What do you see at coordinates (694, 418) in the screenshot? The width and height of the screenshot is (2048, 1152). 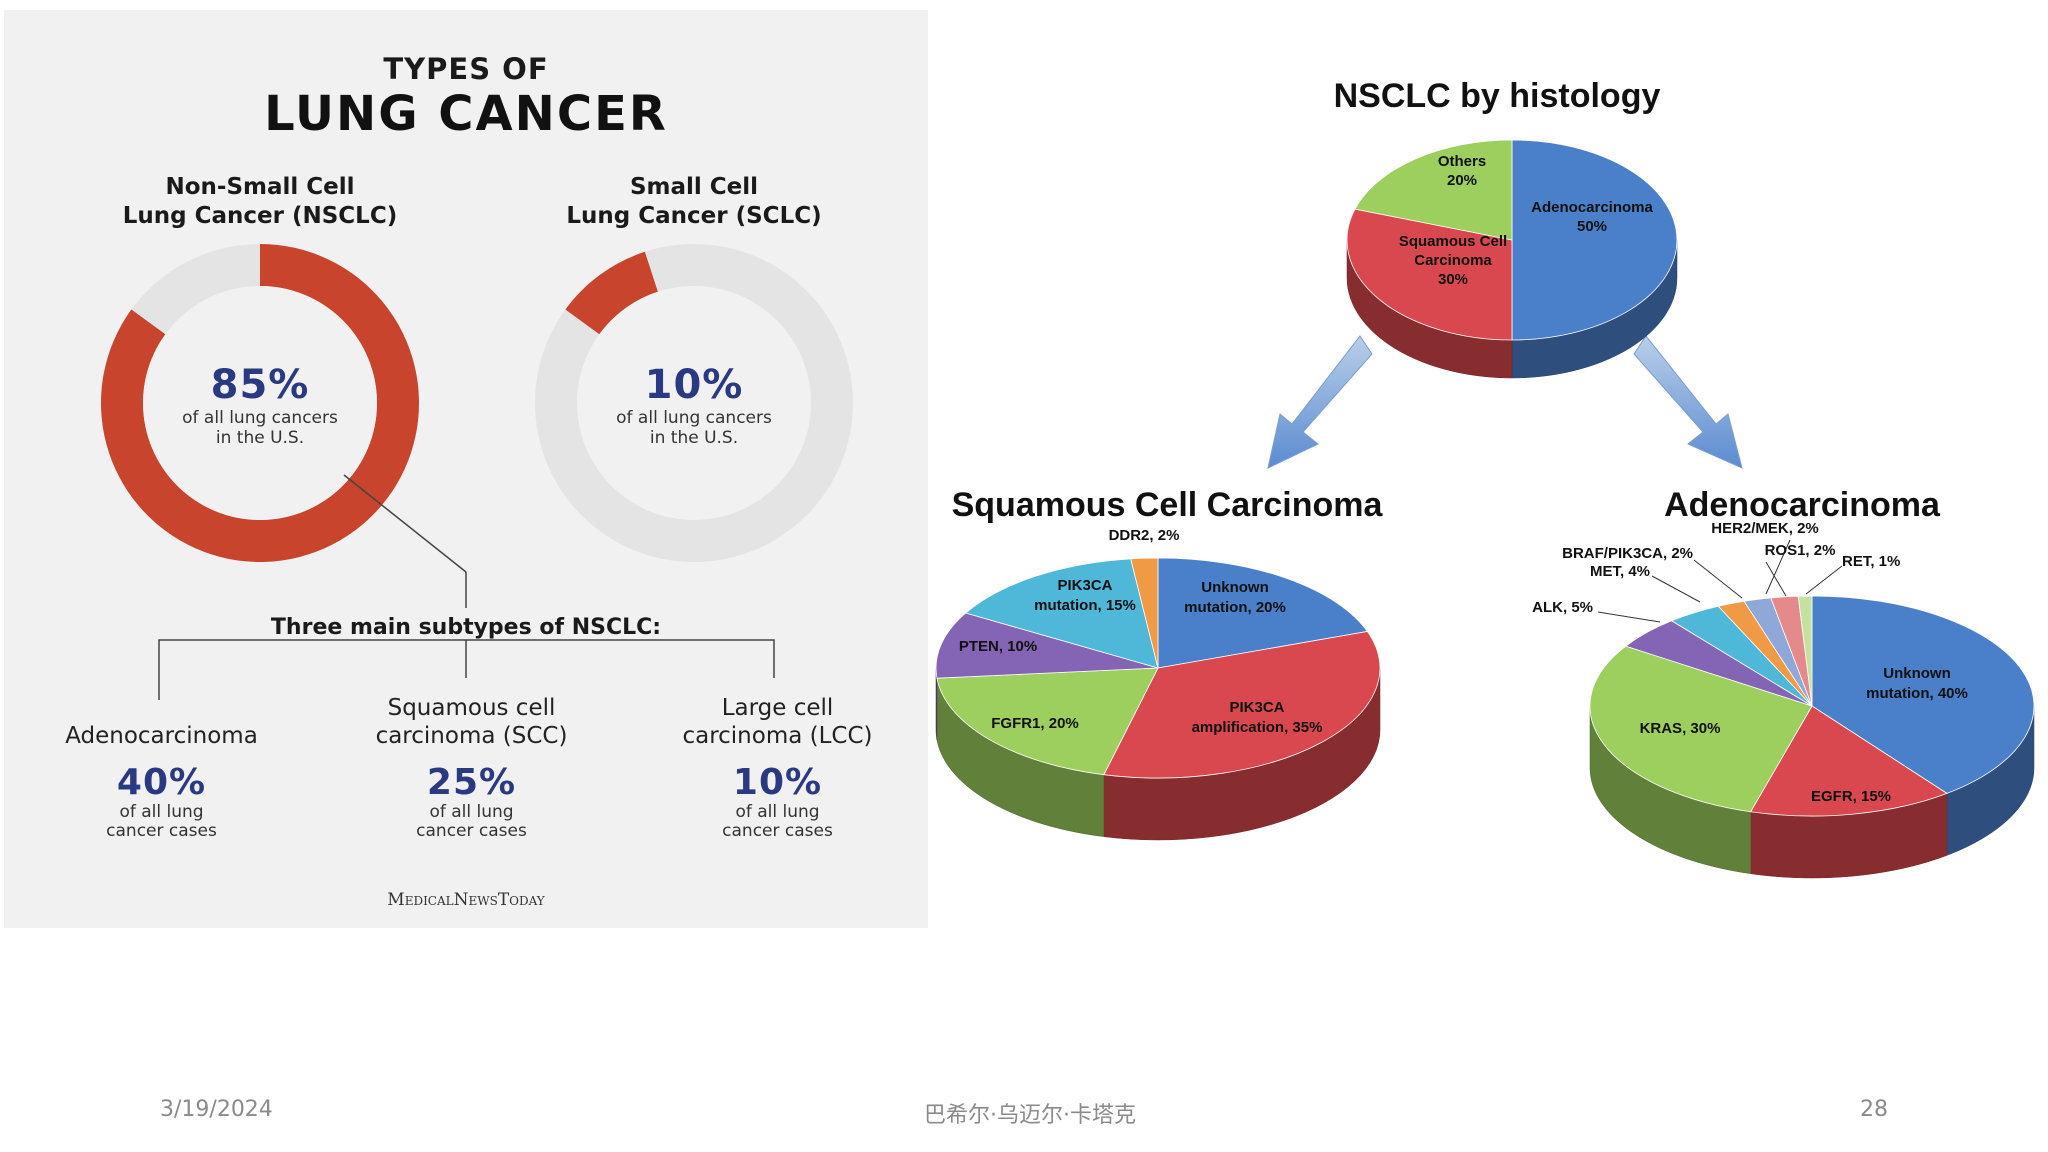 I see `sclc-note-line1: of all lung cancers` at bounding box center [694, 418].